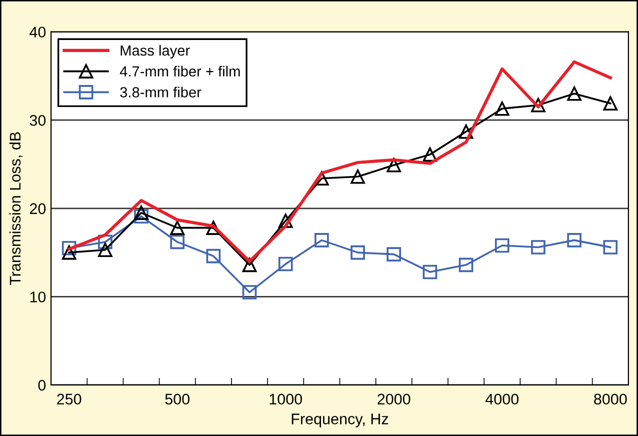 The image size is (638, 436). What do you see at coordinates (340, 421) in the screenshot?
I see `x-axis-title: Frequency, Hz` at bounding box center [340, 421].